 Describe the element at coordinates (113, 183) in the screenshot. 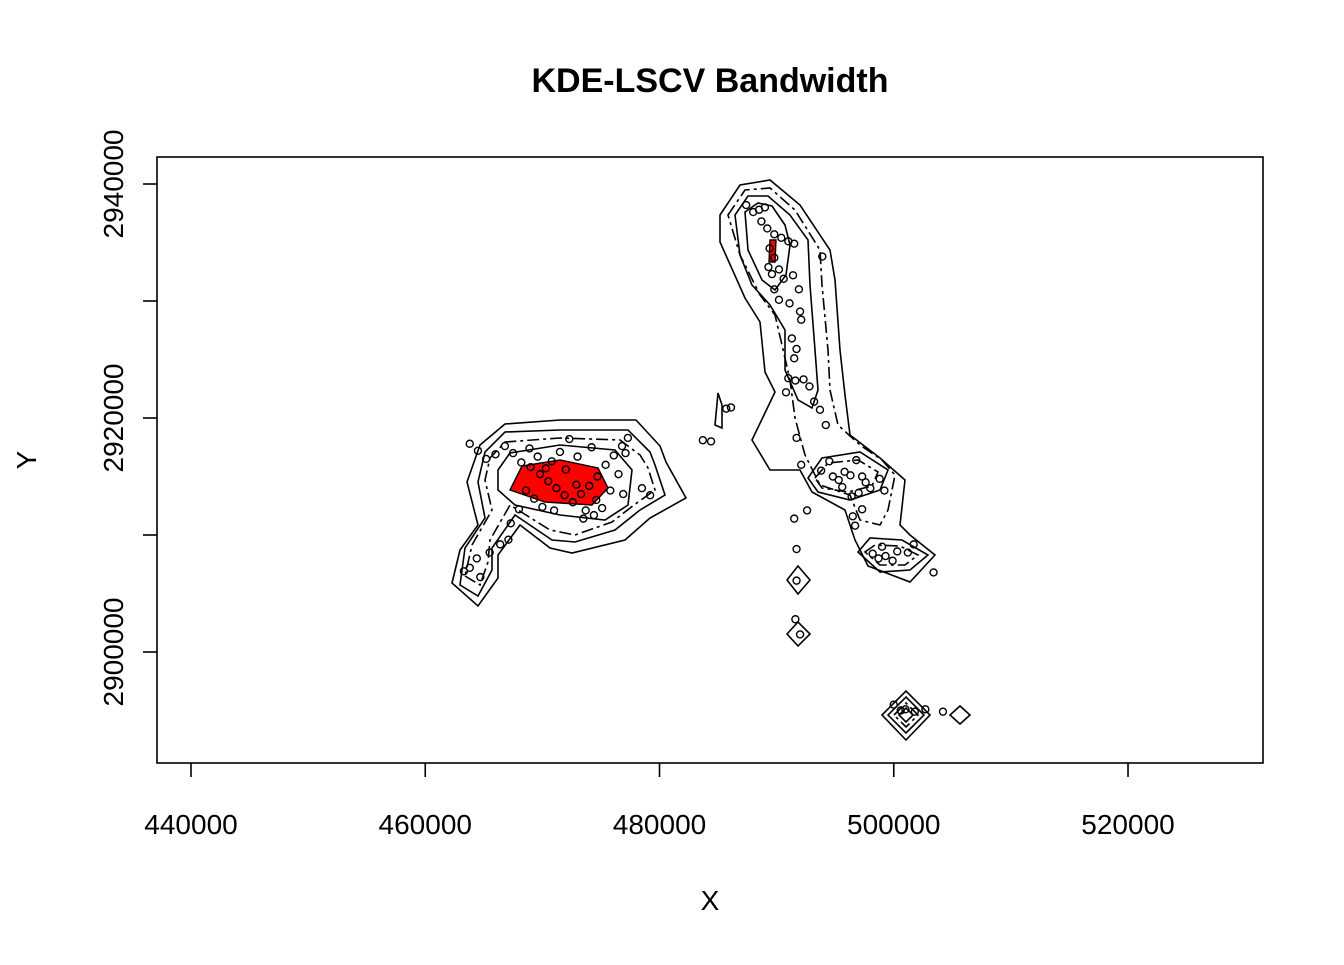

I see `y-tick-label: 2940000` at that location.